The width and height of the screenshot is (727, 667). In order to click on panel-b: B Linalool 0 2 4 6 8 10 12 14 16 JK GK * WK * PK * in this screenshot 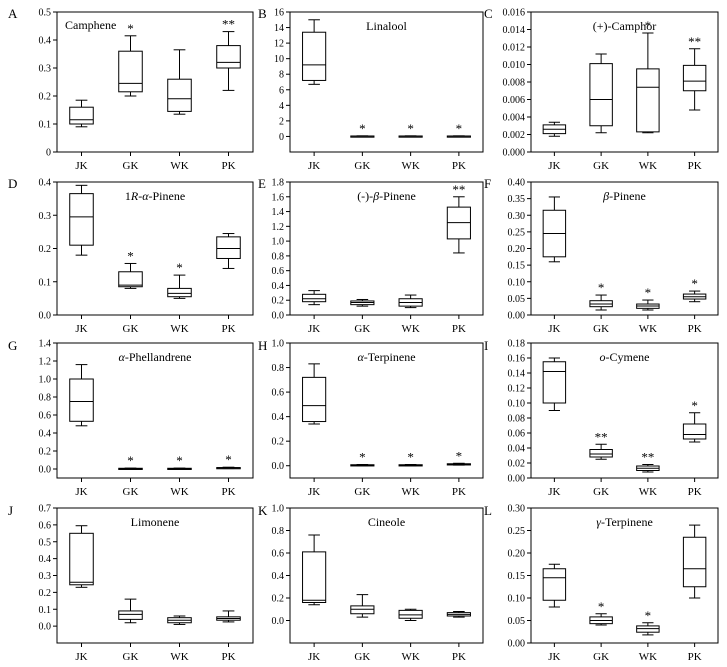, I will do `click(371, 89)`.